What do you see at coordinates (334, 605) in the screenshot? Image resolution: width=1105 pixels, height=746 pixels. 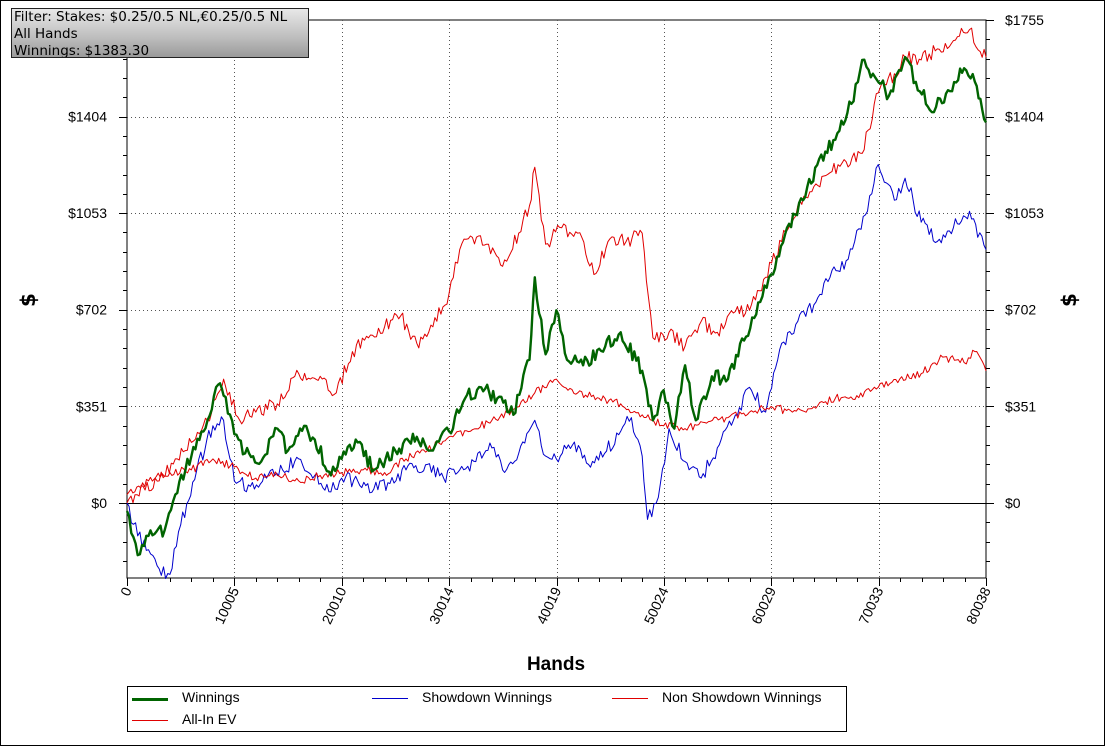 I see `x-tick-label: 20010` at bounding box center [334, 605].